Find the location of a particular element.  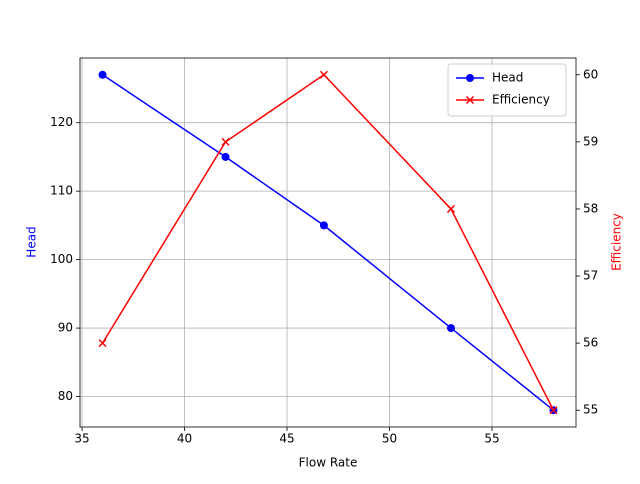

y2-tick-label: 58 is located at coordinates (590, 208).